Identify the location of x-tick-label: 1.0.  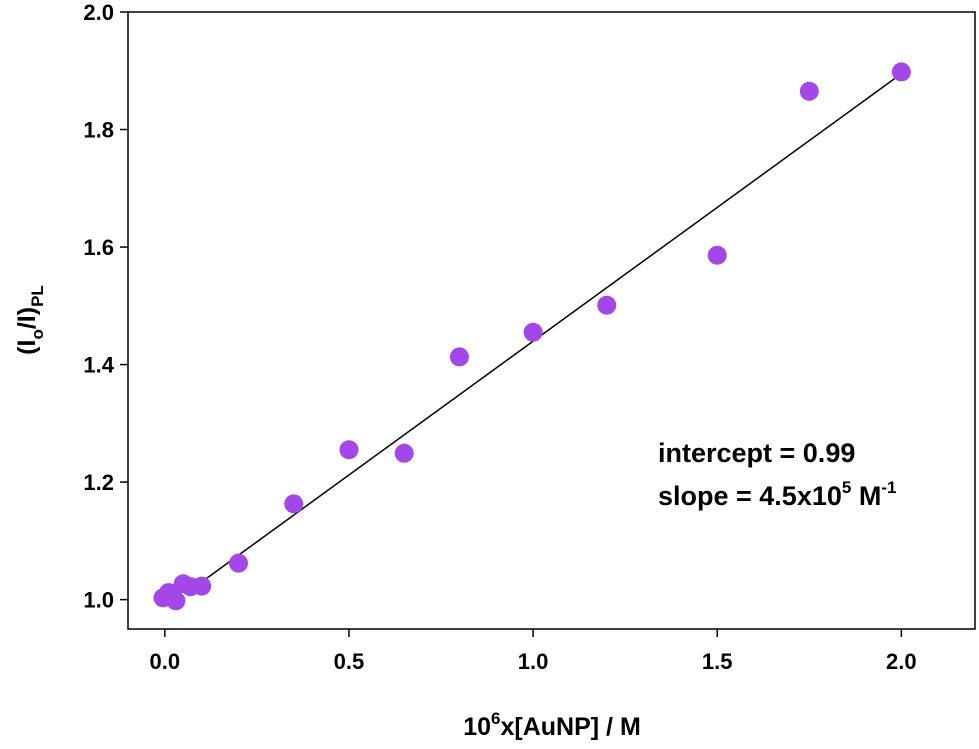
(533, 661).